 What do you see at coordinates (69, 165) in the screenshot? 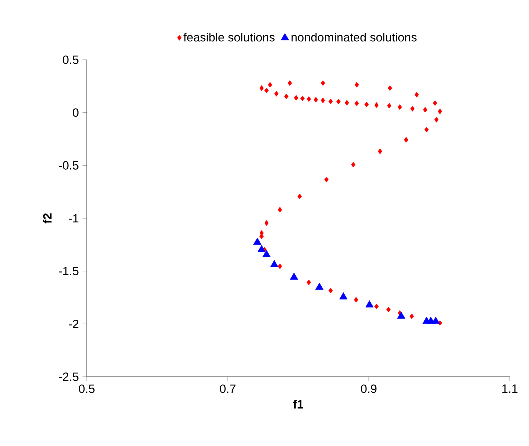
I see `y-tick-label: -0.5` at bounding box center [69, 165].